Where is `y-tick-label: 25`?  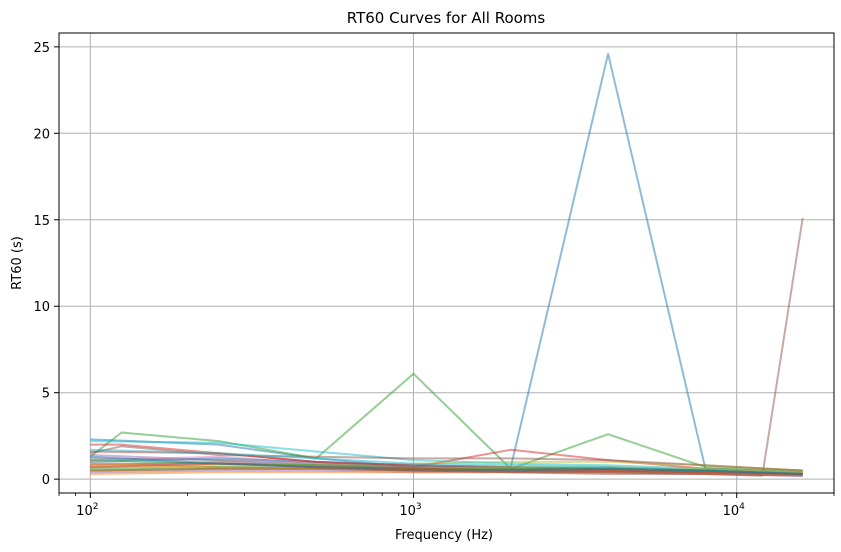 y-tick-label: 25 is located at coordinates (41, 48).